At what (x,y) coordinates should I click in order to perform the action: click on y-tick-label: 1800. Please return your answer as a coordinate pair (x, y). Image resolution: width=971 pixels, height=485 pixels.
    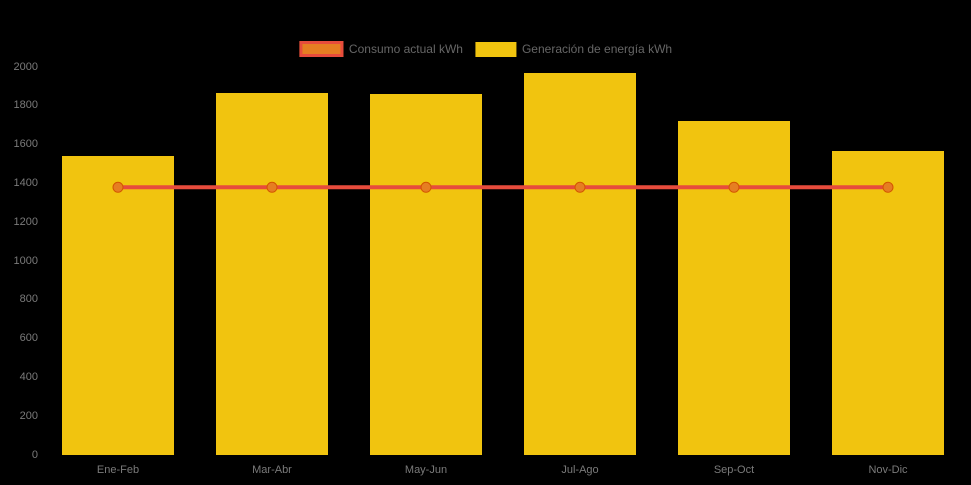
    Looking at the image, I should click on (25, 105).